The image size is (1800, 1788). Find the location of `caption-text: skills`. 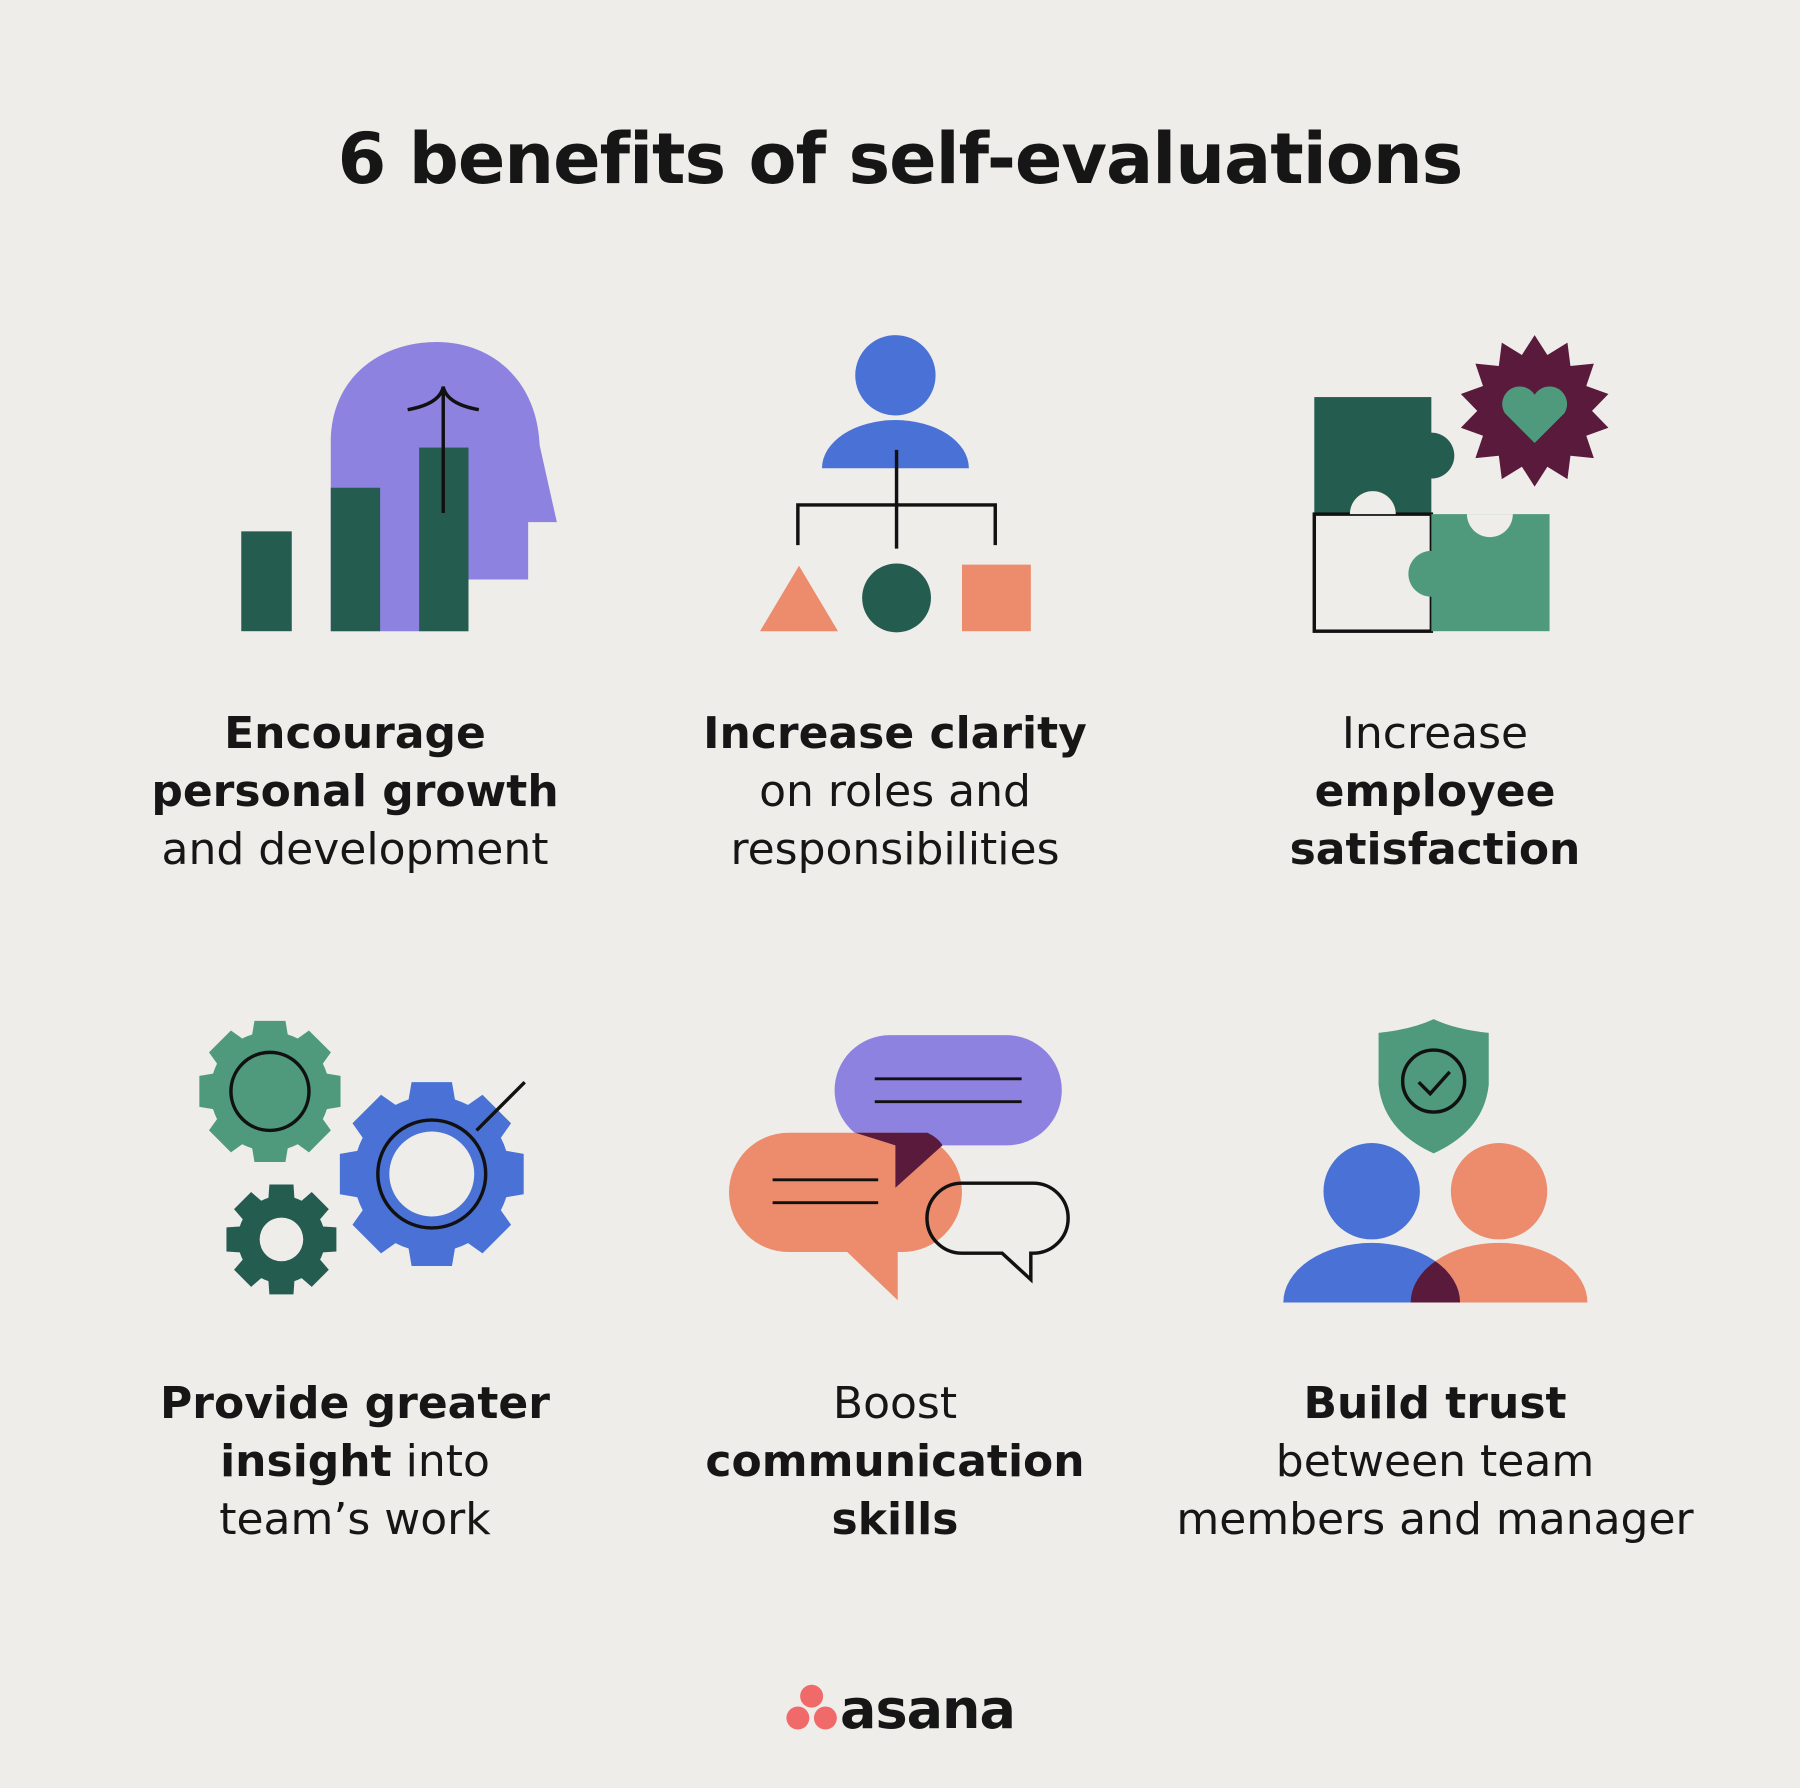

caption-text: skills is located at coordinates (895, 1519).